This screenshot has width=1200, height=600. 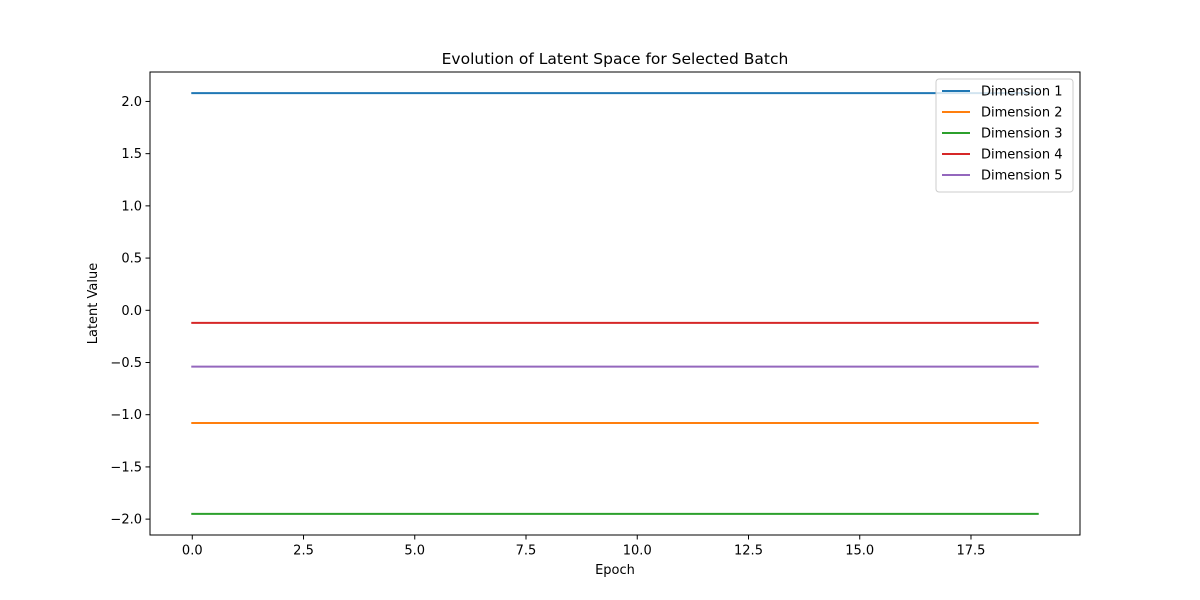 I want to click on x-tick-label: 10.0, so click(x=637, y=551).